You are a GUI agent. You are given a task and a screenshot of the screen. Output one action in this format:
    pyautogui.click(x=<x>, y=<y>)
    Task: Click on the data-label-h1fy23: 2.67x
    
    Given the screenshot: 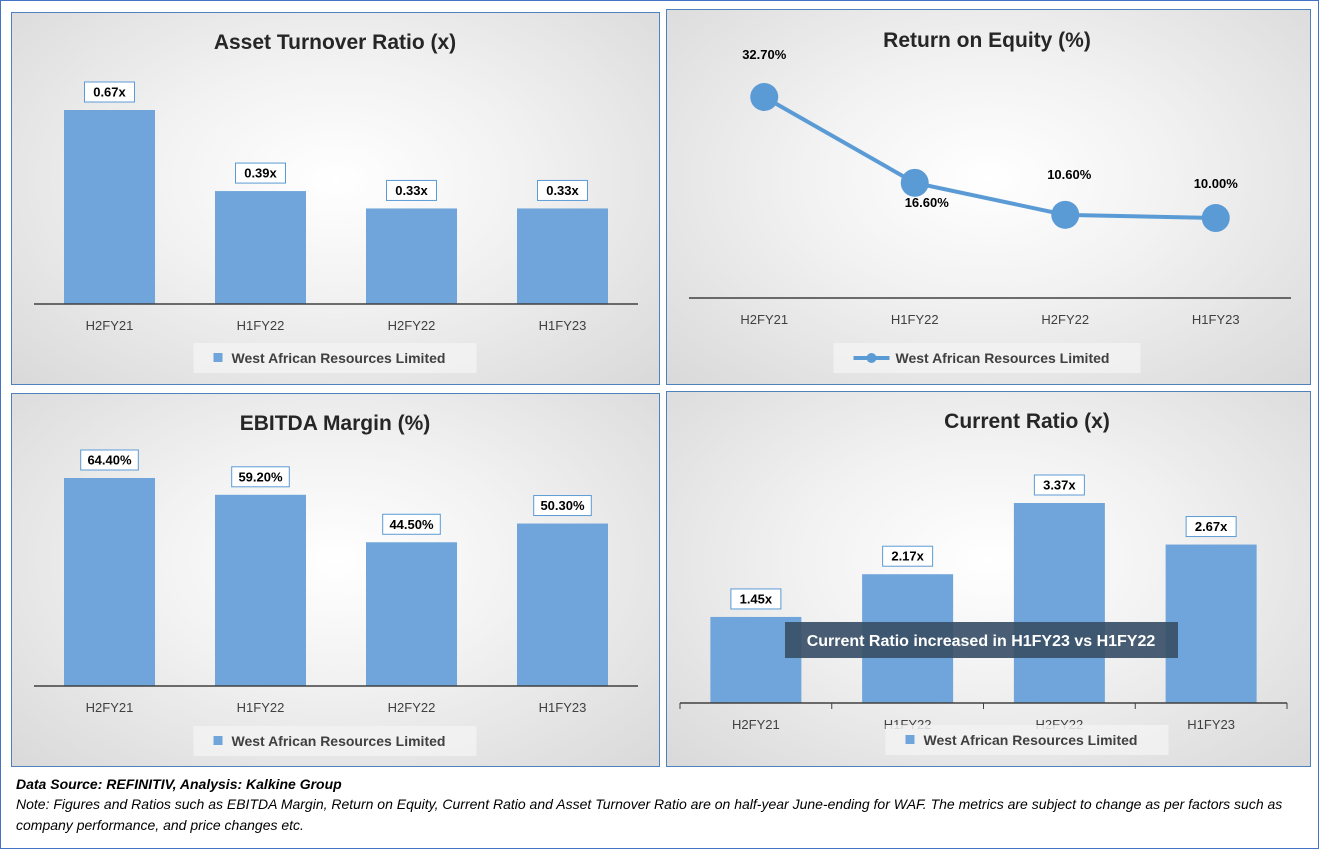 What is the action you would take?
    pyautogui.click(x=1211, y=526)
    